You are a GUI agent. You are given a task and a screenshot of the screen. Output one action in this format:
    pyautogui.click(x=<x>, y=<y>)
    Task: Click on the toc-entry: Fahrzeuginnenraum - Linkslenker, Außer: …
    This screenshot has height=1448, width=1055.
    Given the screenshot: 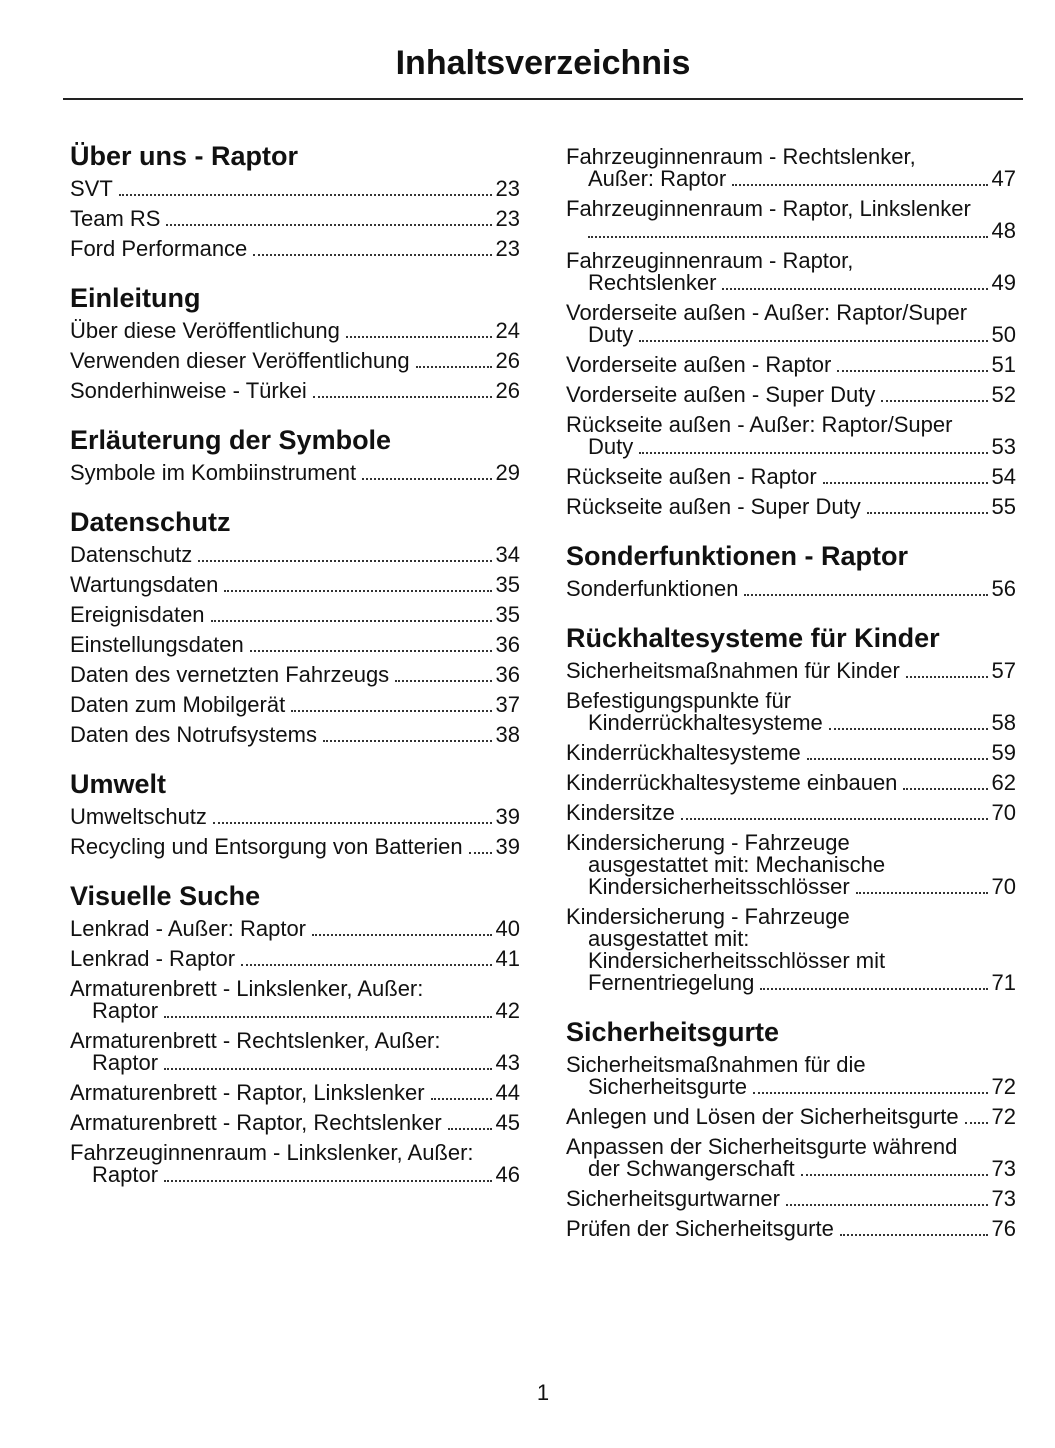 What is the action you would take?
    pyautogui.click(x=295, y=1164)
    